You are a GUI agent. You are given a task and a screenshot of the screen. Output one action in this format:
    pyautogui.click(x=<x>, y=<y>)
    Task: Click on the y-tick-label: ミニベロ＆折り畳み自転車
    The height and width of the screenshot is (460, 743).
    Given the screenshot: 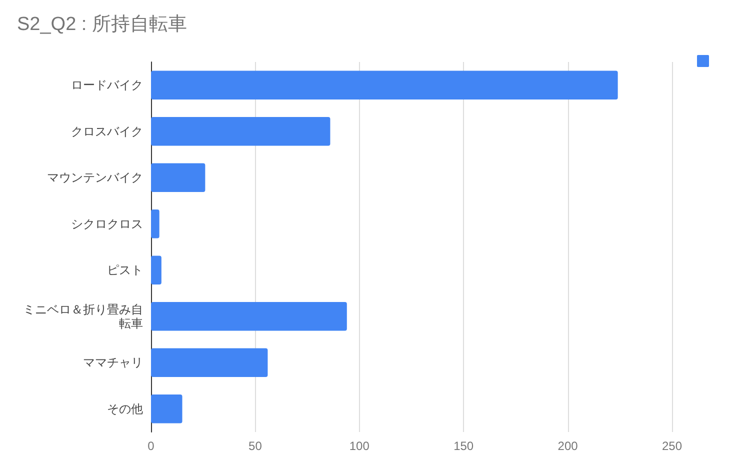 What is the action you would take?
    pyautogui.click(x=83, y=316)
    